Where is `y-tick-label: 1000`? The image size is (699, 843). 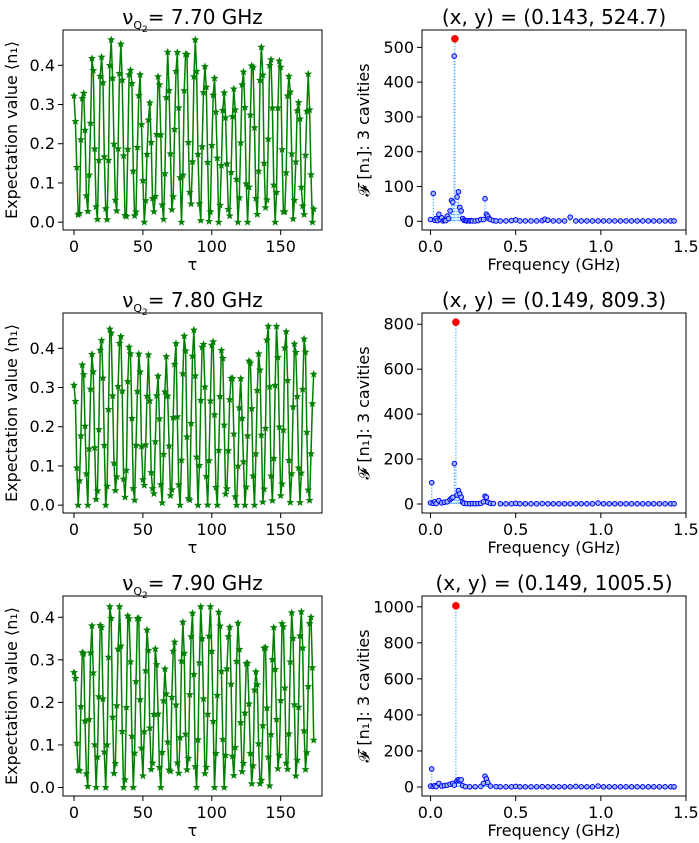
y-tick-label: 1000 is located at coordinates (393, 606).